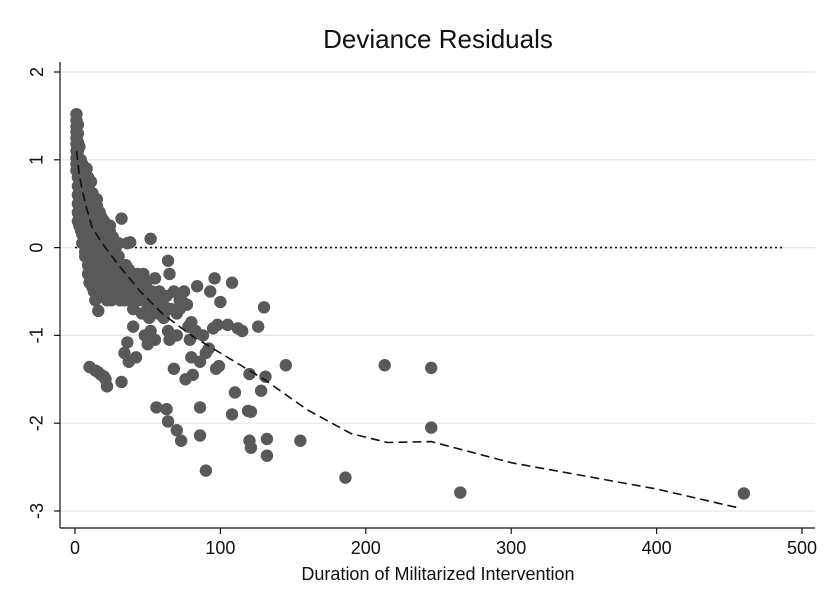 The height and width of the screenshot is (609, 837). I want to click on x-axis-title: Duration of Militarized Intervention, so click(437, 574).